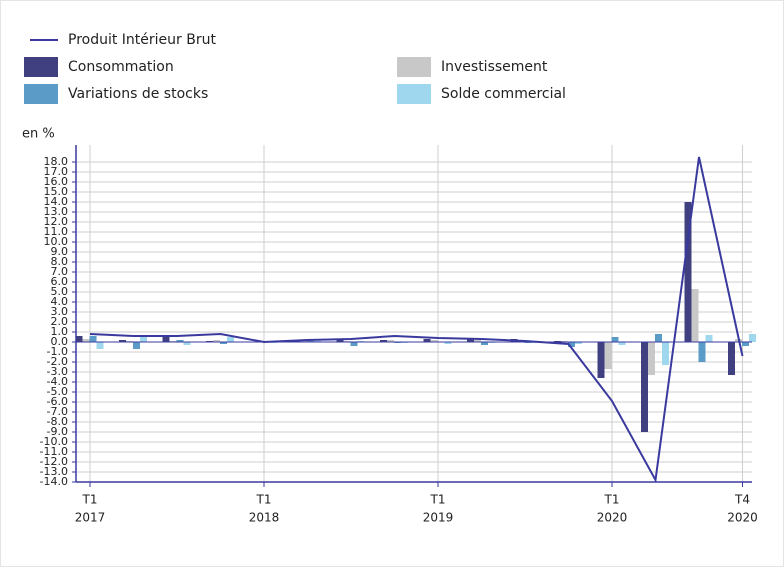  Describe the element at coordinates (38, 134) in the screenshot. I see `y-axis-label: en %` at that location.